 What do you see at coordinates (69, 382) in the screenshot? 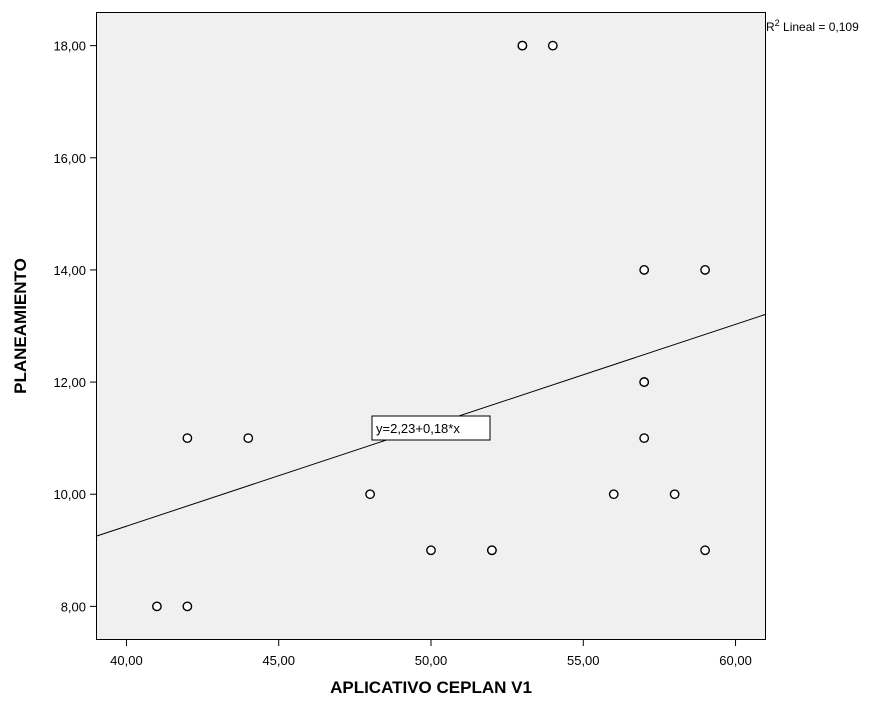
I see `y-tick-label: 12,00` at bounding box center [69, 382].